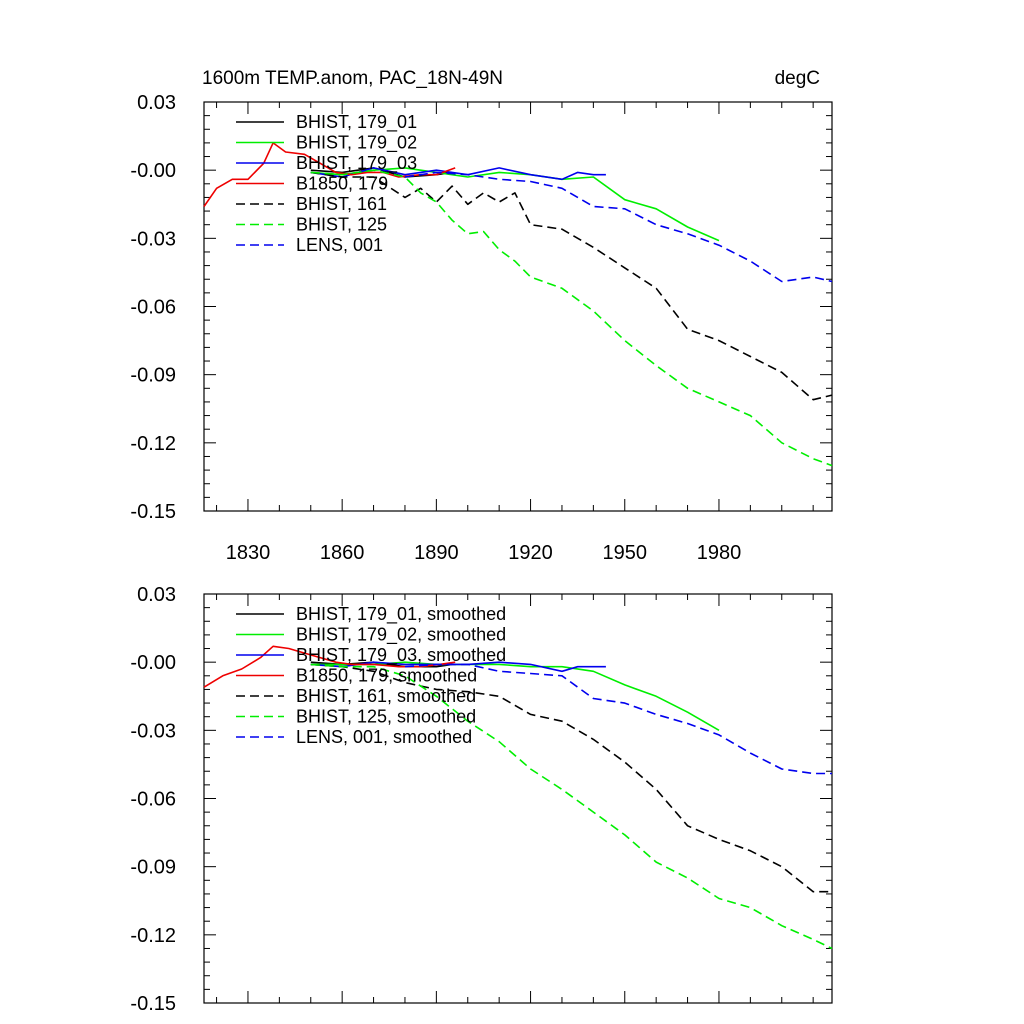 Image resolution: width=1024 pixels, height=1024 pixels. What do you see at coordinates (719, 553) in the screenshot?
I see `x-tick-label: 1980` at bounding box center [719, 553].